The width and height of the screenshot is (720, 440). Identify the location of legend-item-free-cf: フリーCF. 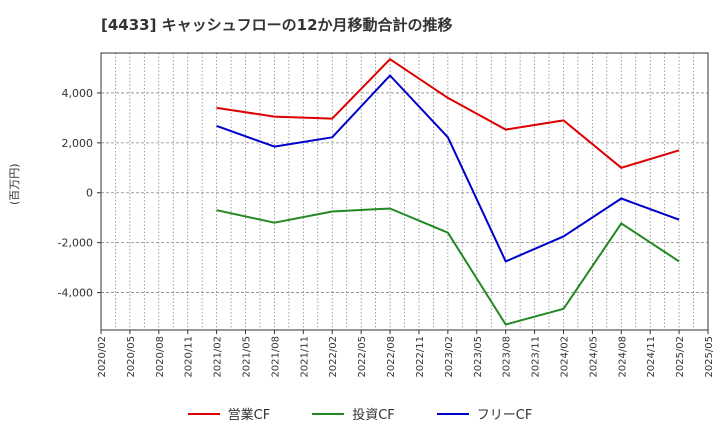
(484, 413).